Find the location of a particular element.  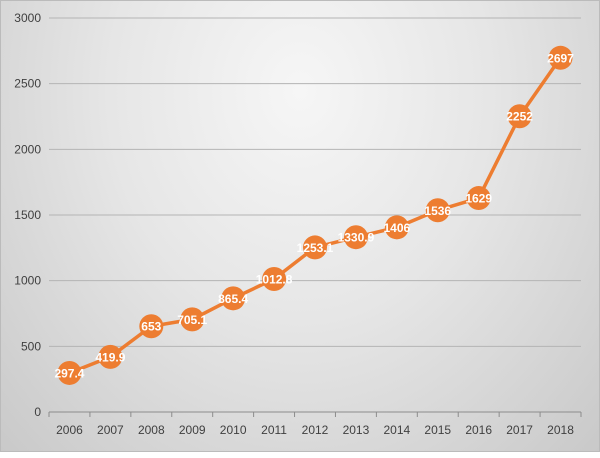

data-label: 2252 is located at coordinates (519, 117).